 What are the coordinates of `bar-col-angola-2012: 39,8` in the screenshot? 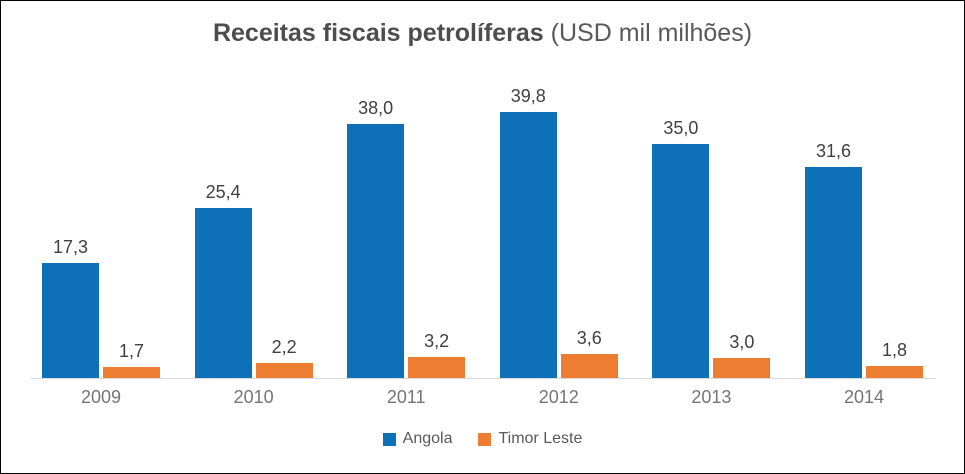 It's located at (528, 232).